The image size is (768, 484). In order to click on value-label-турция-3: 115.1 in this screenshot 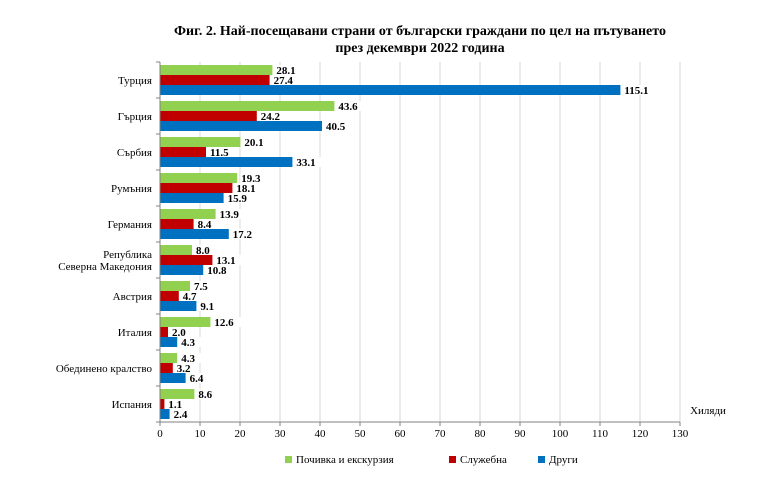, I will do `click(636, 91)`.